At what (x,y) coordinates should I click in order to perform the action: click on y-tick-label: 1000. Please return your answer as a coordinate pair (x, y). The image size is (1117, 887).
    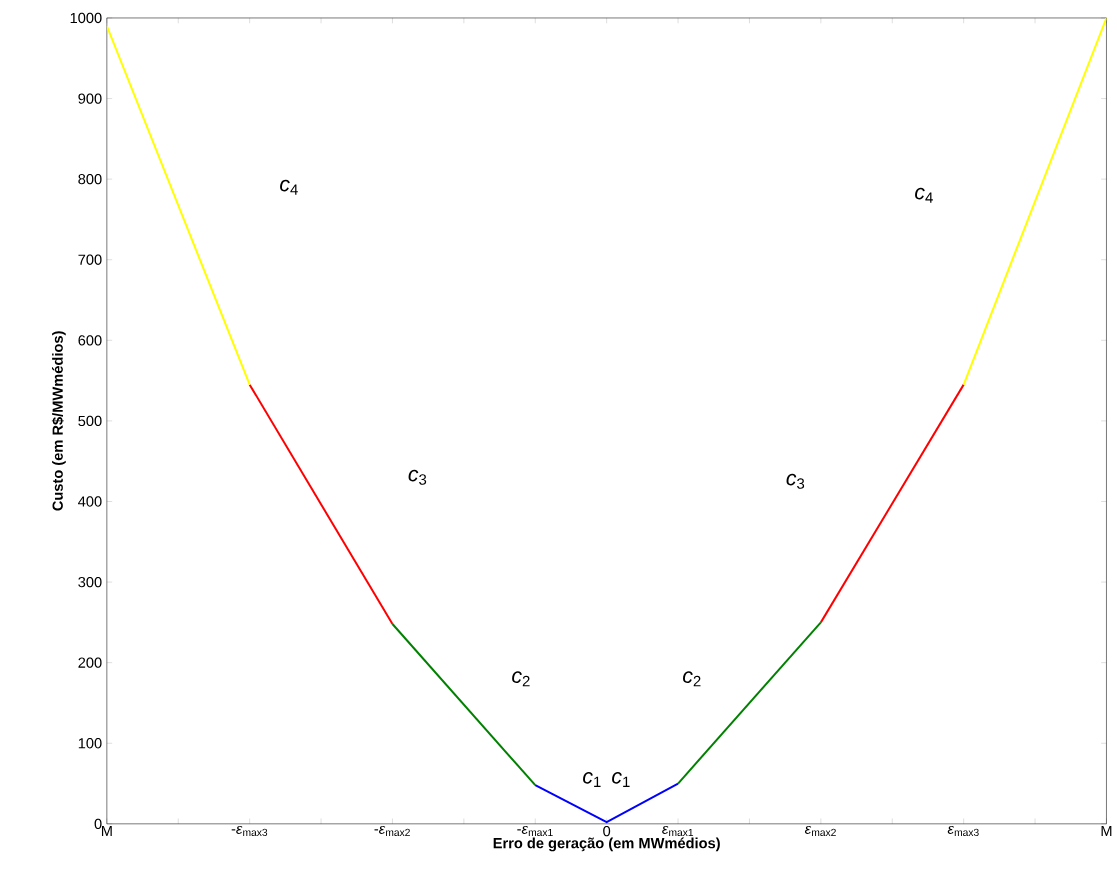
    Looking at the image, I should click on (86, 18).